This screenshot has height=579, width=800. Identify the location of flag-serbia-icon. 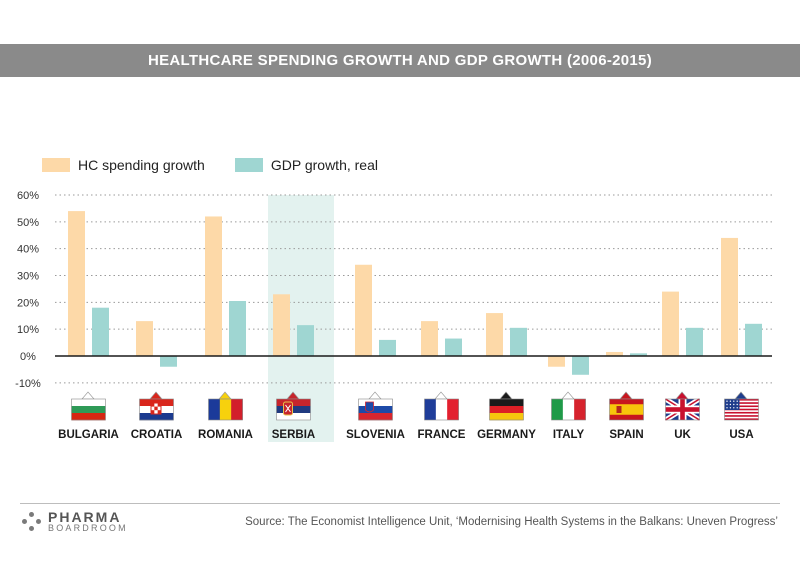
(293, 406).